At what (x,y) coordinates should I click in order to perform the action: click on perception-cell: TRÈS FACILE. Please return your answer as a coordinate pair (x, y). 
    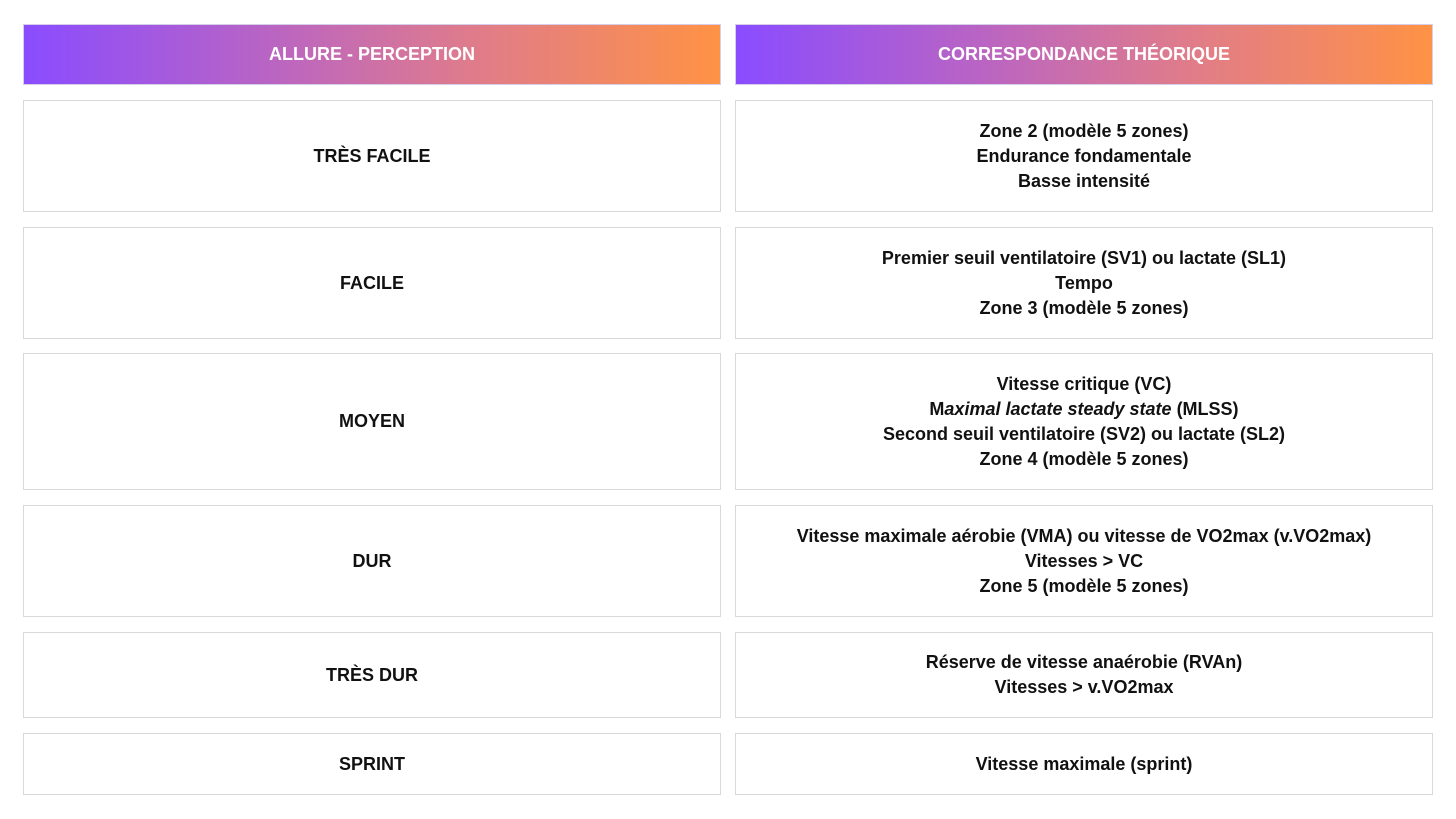
    Looking at the image, I should click on (372, 156).